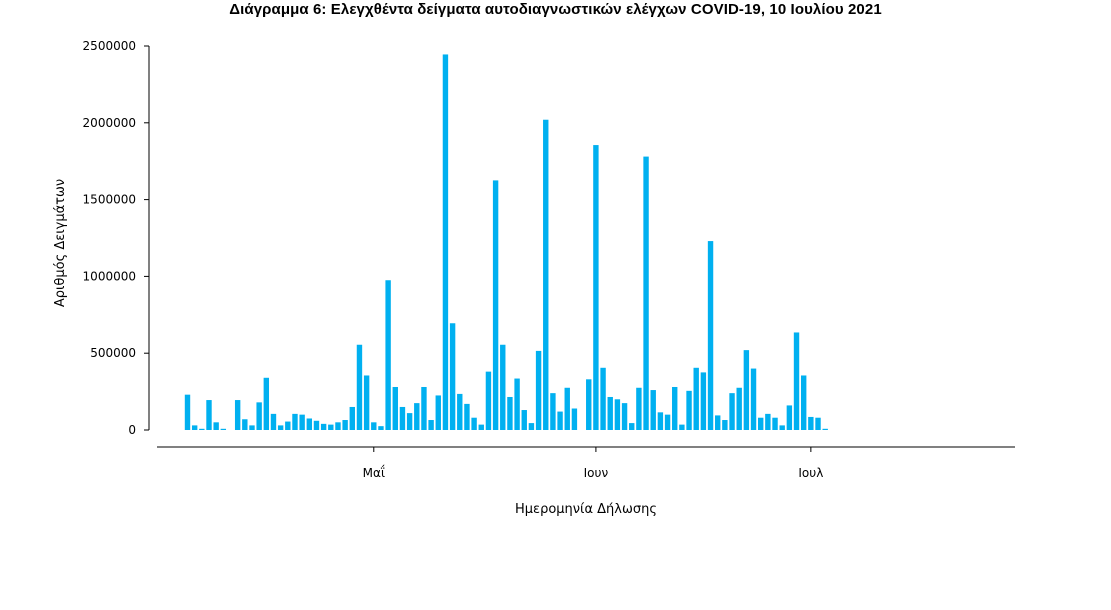 The width and height of the screenshot is (1111, 610). I want to click on y-axis-label: Αριθμός Δειγμάτων, so click(60, 243).